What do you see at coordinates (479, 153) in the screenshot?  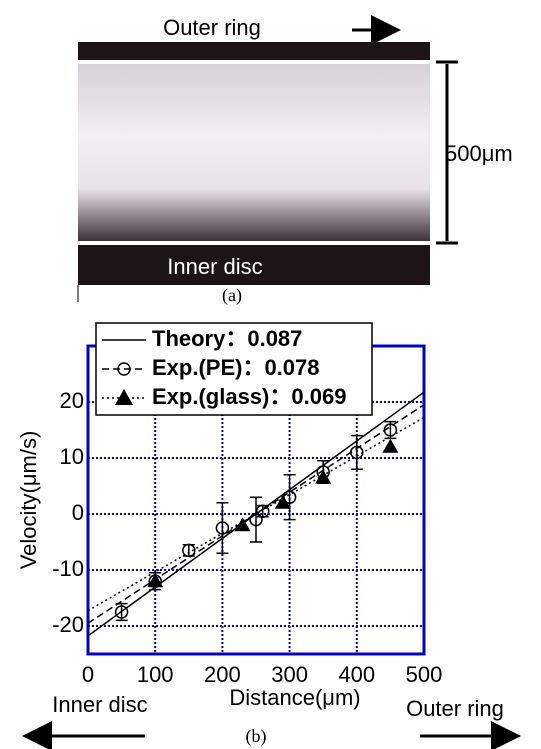 I see `scale-label: 500μm` at bounding box center [479, 153].